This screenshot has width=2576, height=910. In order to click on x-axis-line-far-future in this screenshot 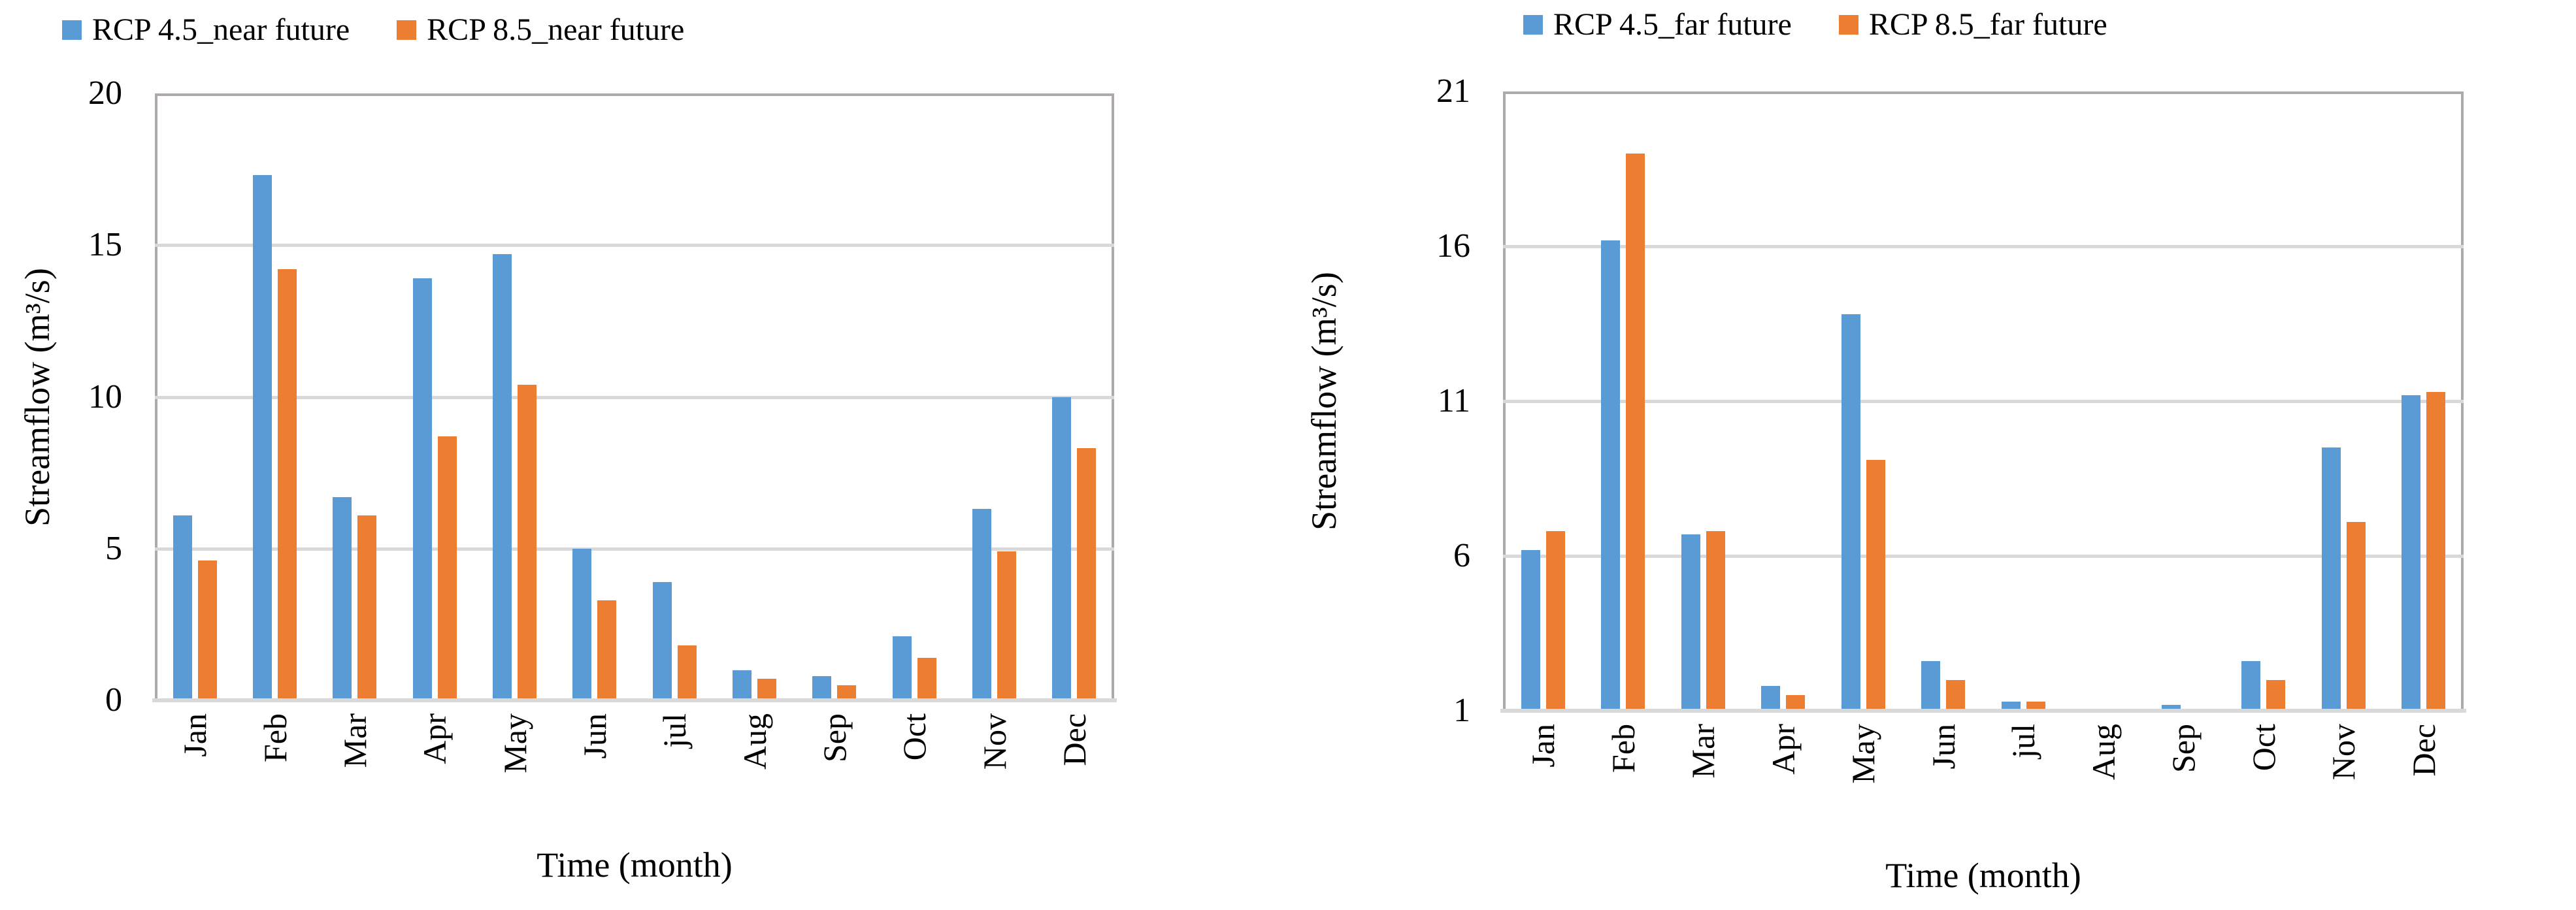, I will do `click(1983, 711)`.